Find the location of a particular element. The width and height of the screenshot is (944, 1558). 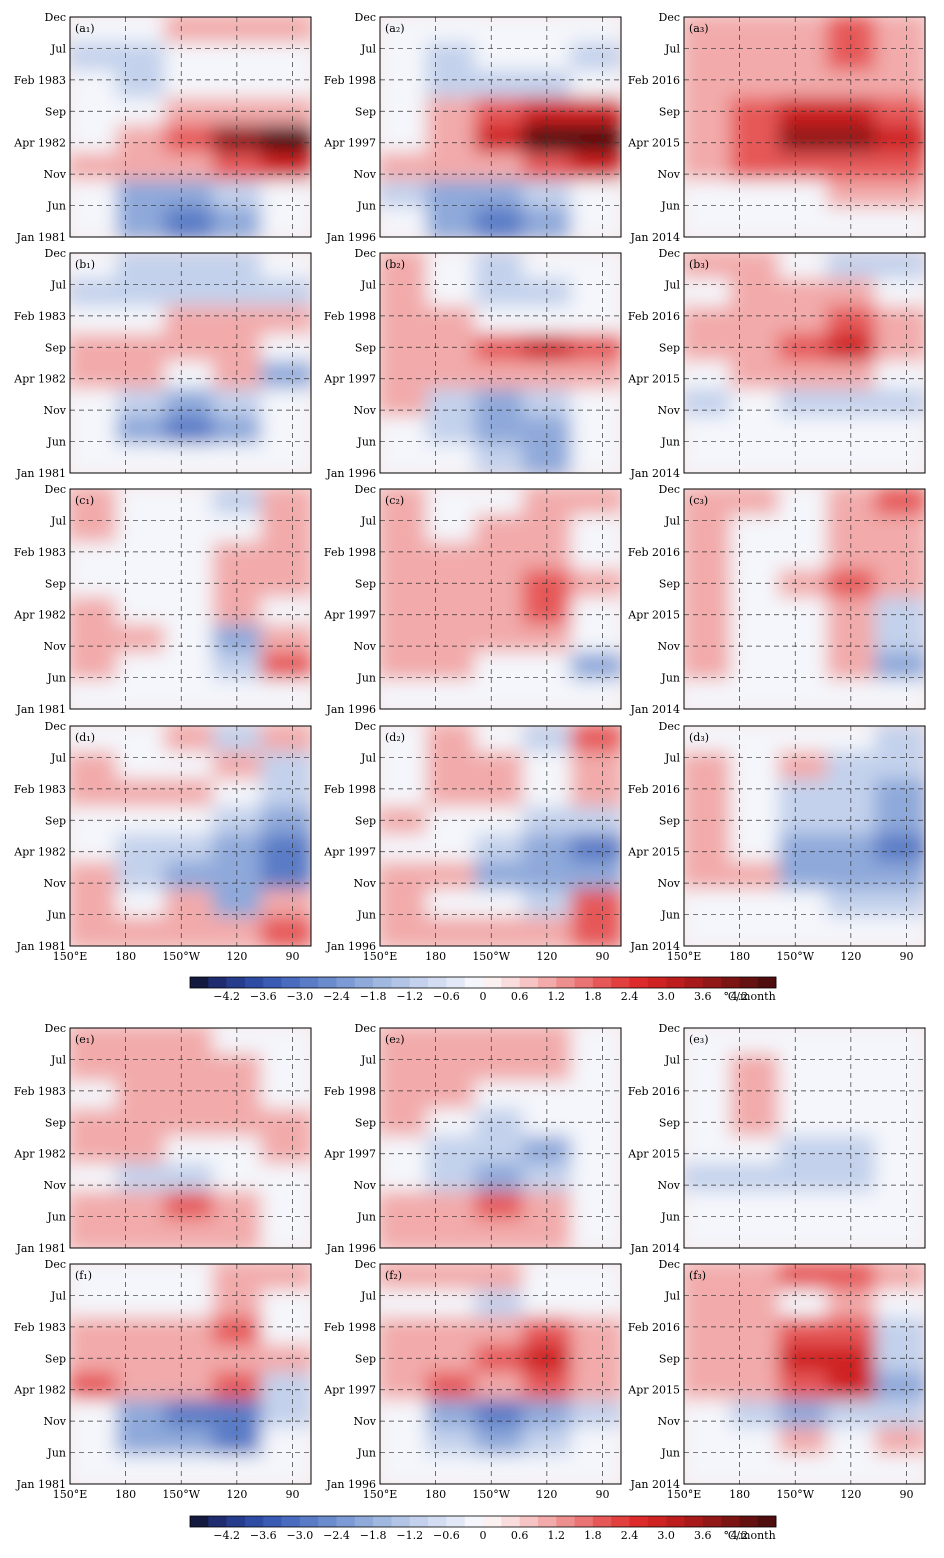

colorbar-tick-label: 0 is located at coordinates (483, 996).